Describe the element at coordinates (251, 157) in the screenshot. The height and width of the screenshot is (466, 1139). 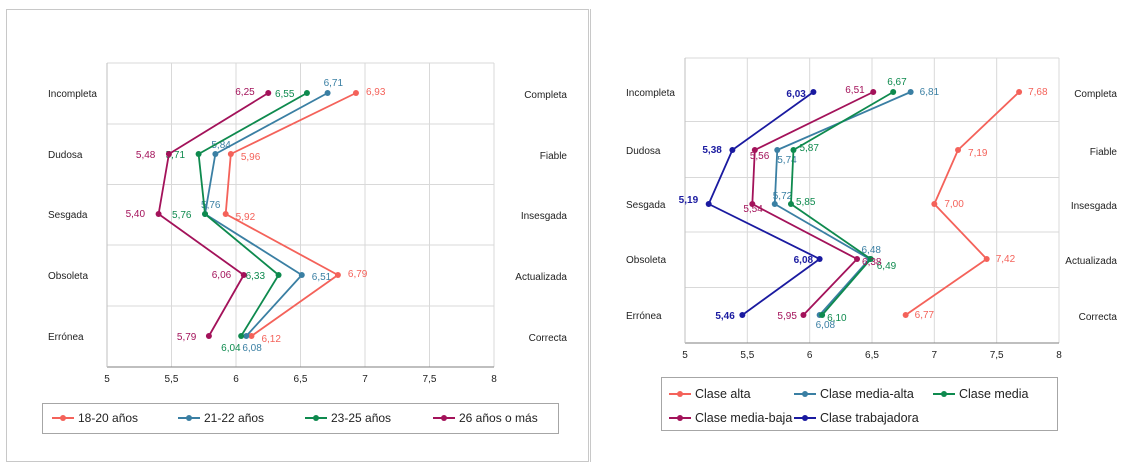
I see `data-label: 5,96` at that location.